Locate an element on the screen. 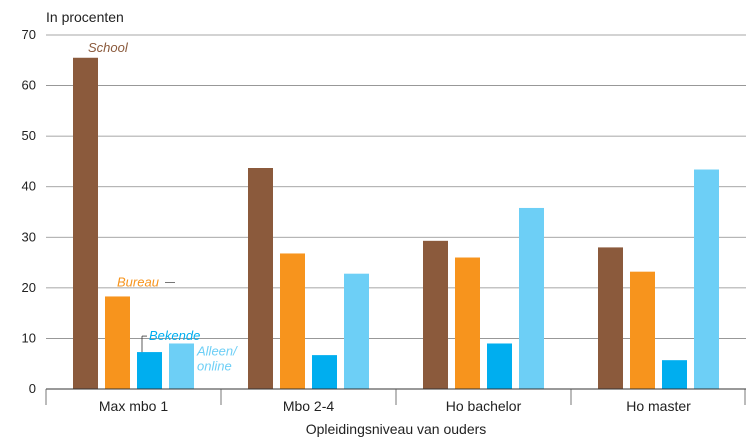 Image resolution: width=746 pixels, height=441 pixels. y-tick-label: 30 is located at coordinates (29, 236).